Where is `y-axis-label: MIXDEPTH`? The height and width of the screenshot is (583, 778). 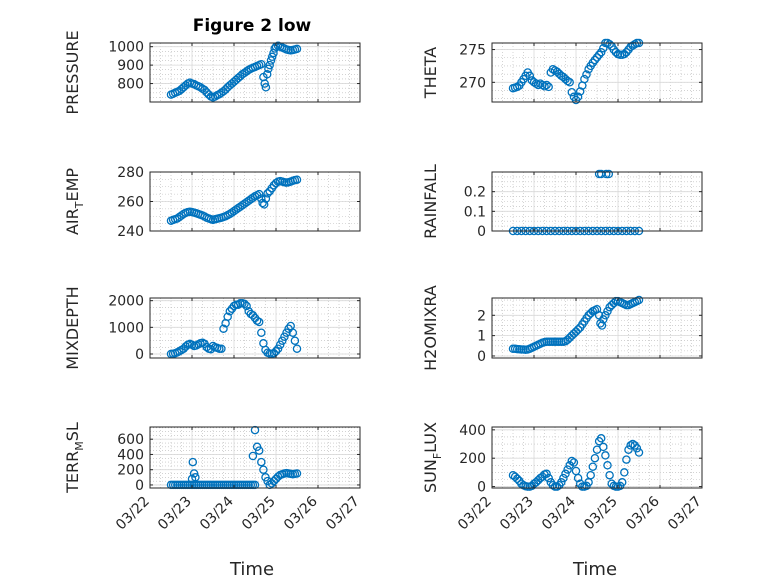 y-axis-label: MIXDEPTH is located at coordinates (72, 327).